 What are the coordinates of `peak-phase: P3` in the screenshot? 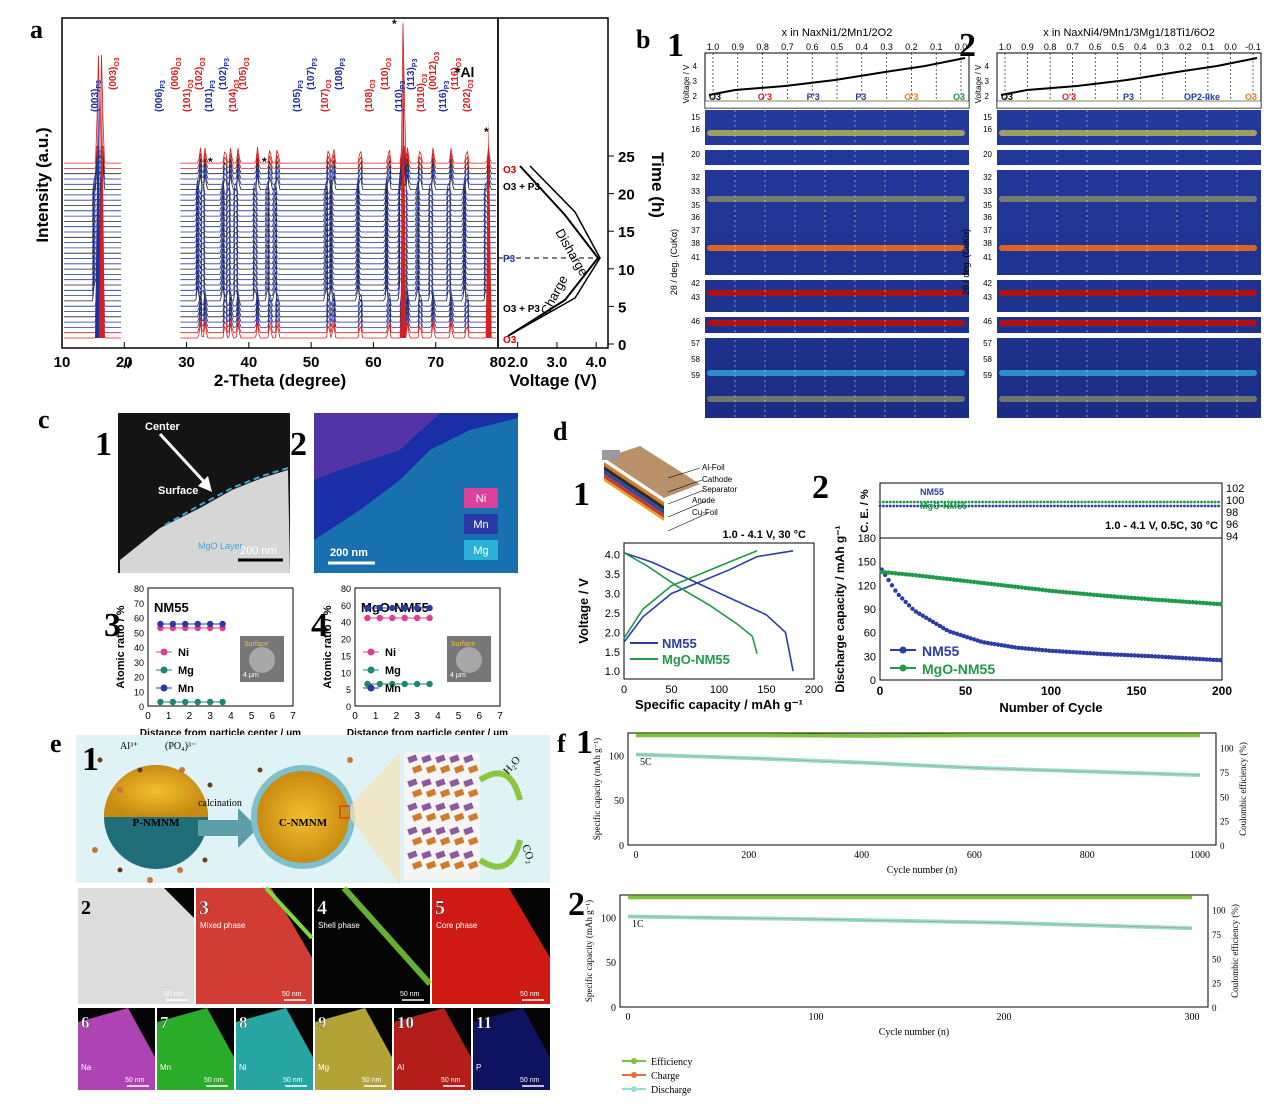 It's located at (447, 85).